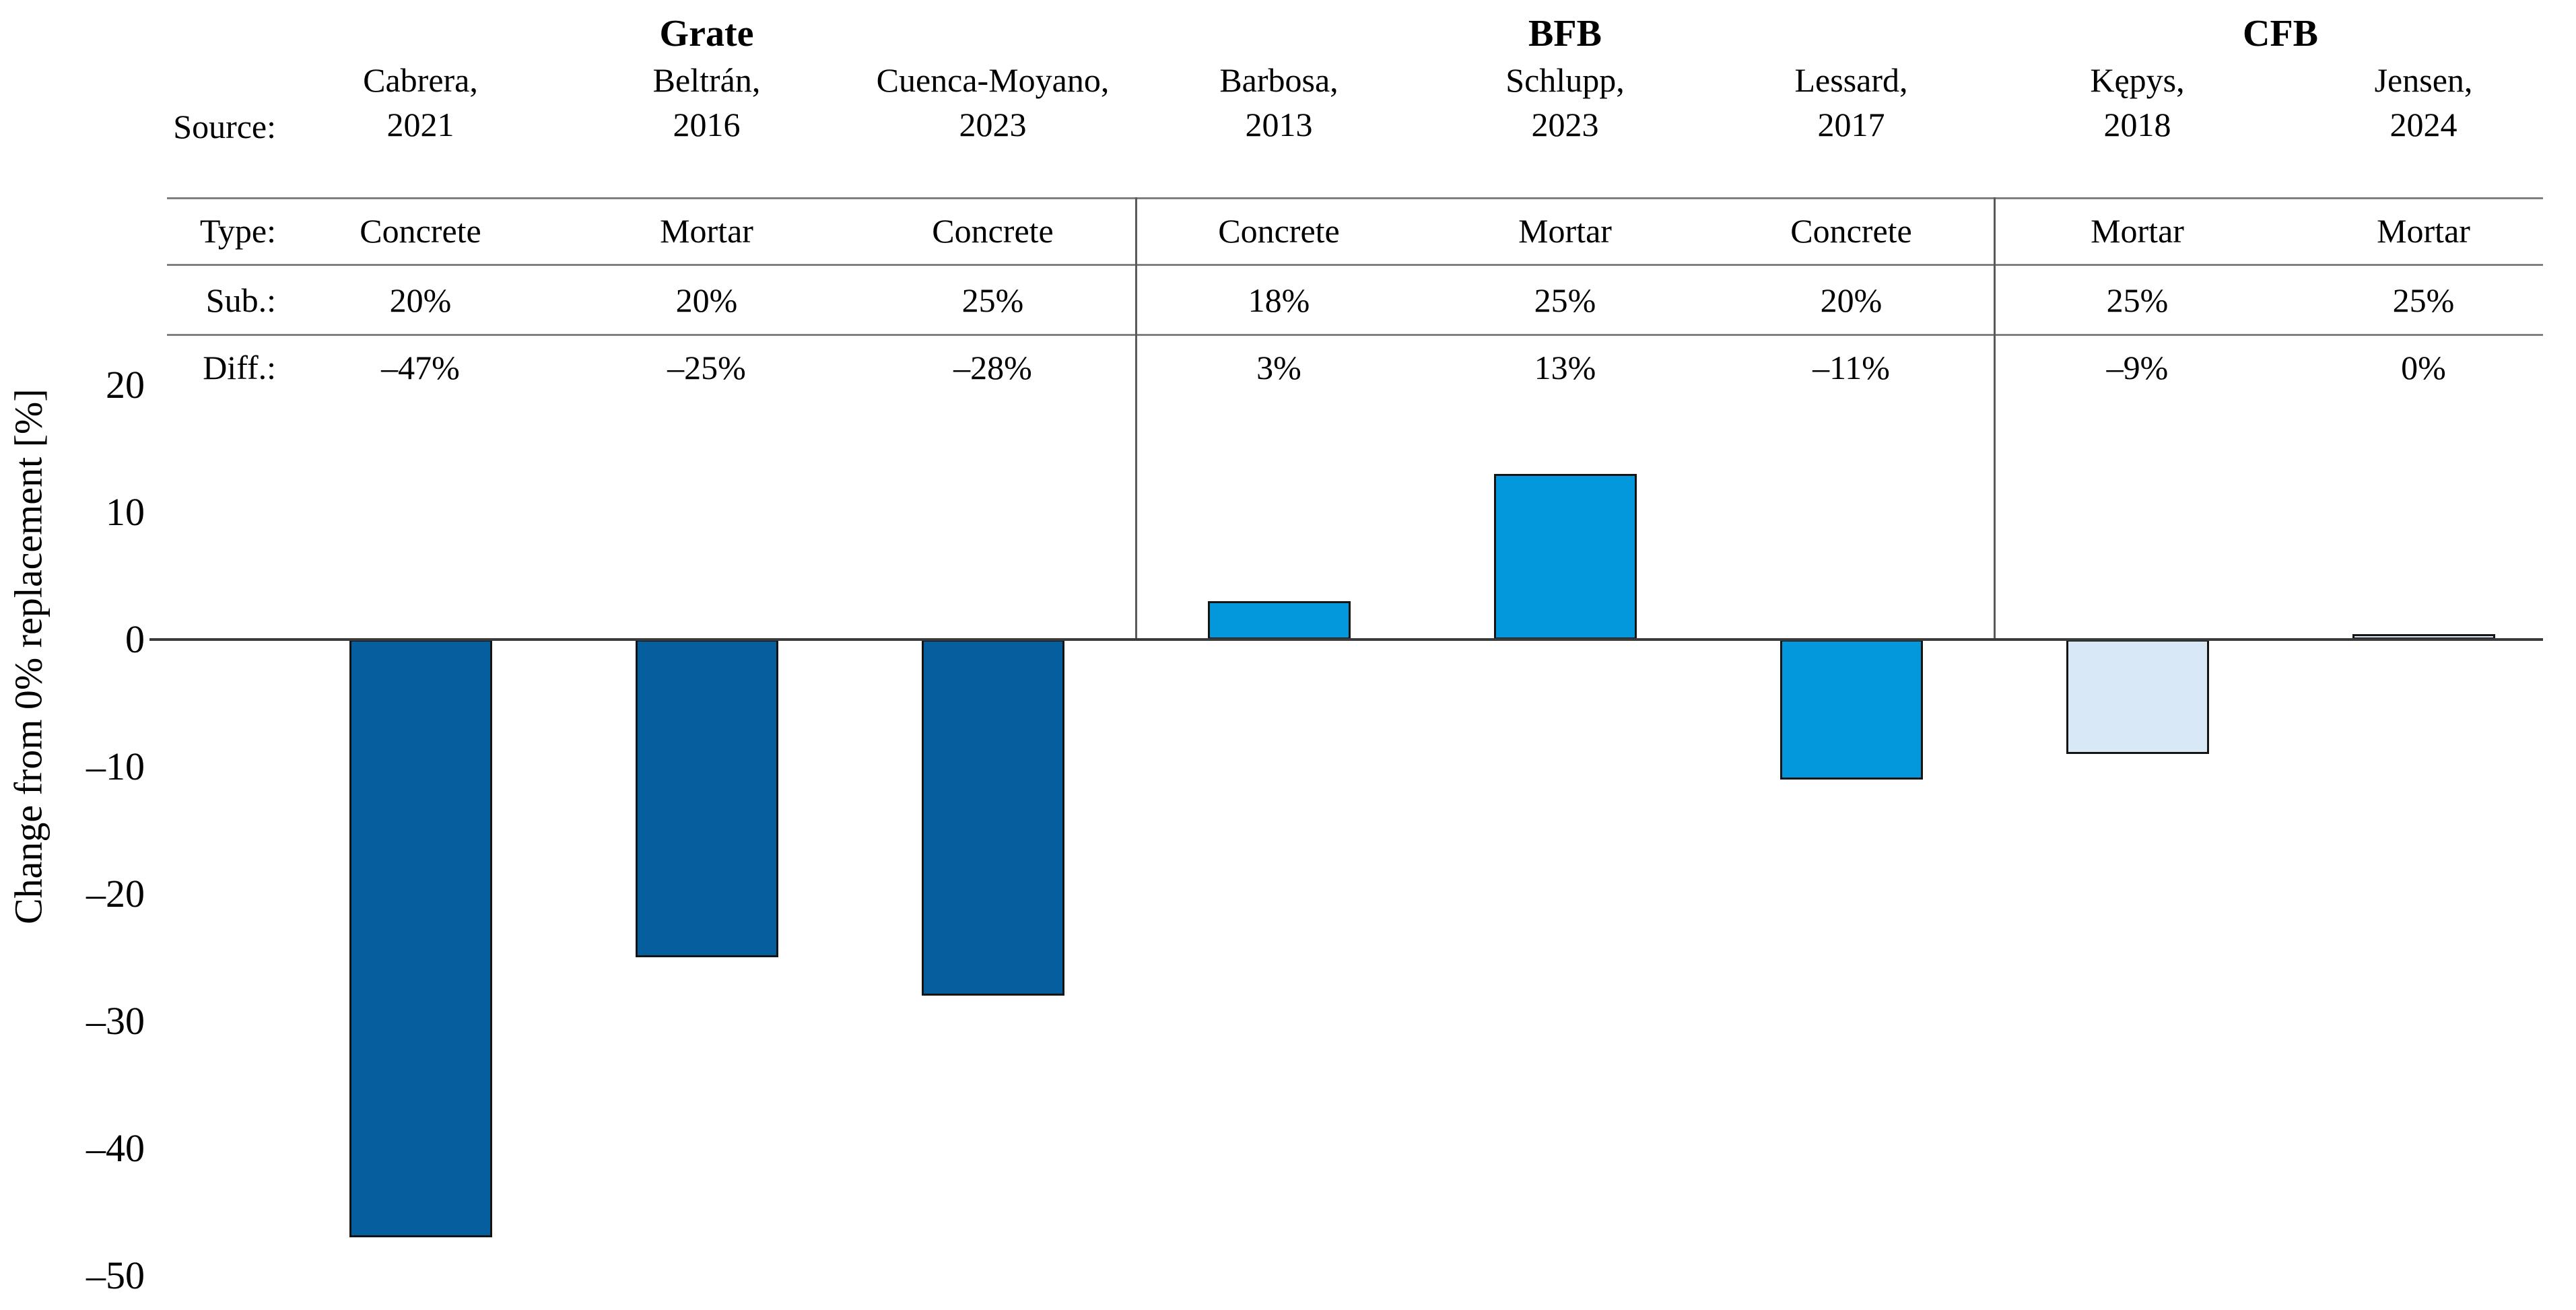 Image resolution: width=2576 pixels, height=1310 pixels. Describe the element at coordinates (420, 80) in the screenshot. I see `source-name: Cabrera,` at that location.